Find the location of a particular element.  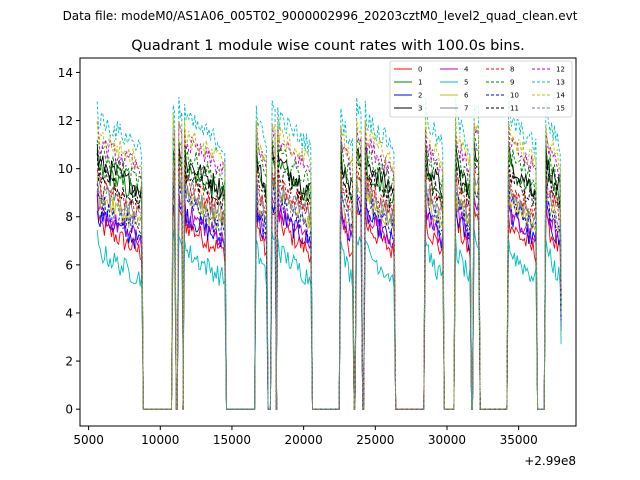

x-axis: 5000 10000 15000 20000 25000 30000 35000 is located at coordinates (305, 436).